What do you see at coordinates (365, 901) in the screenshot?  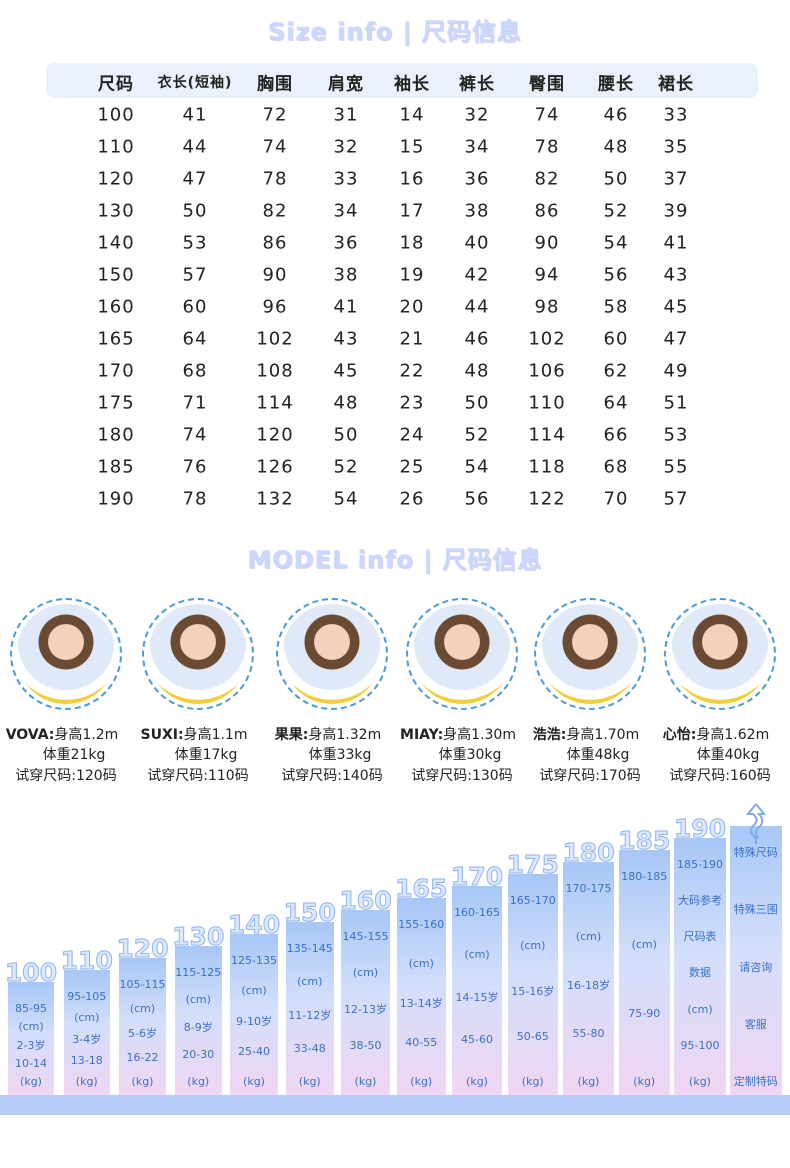 I see `size-label: 160` at bounding box center [365, 901].